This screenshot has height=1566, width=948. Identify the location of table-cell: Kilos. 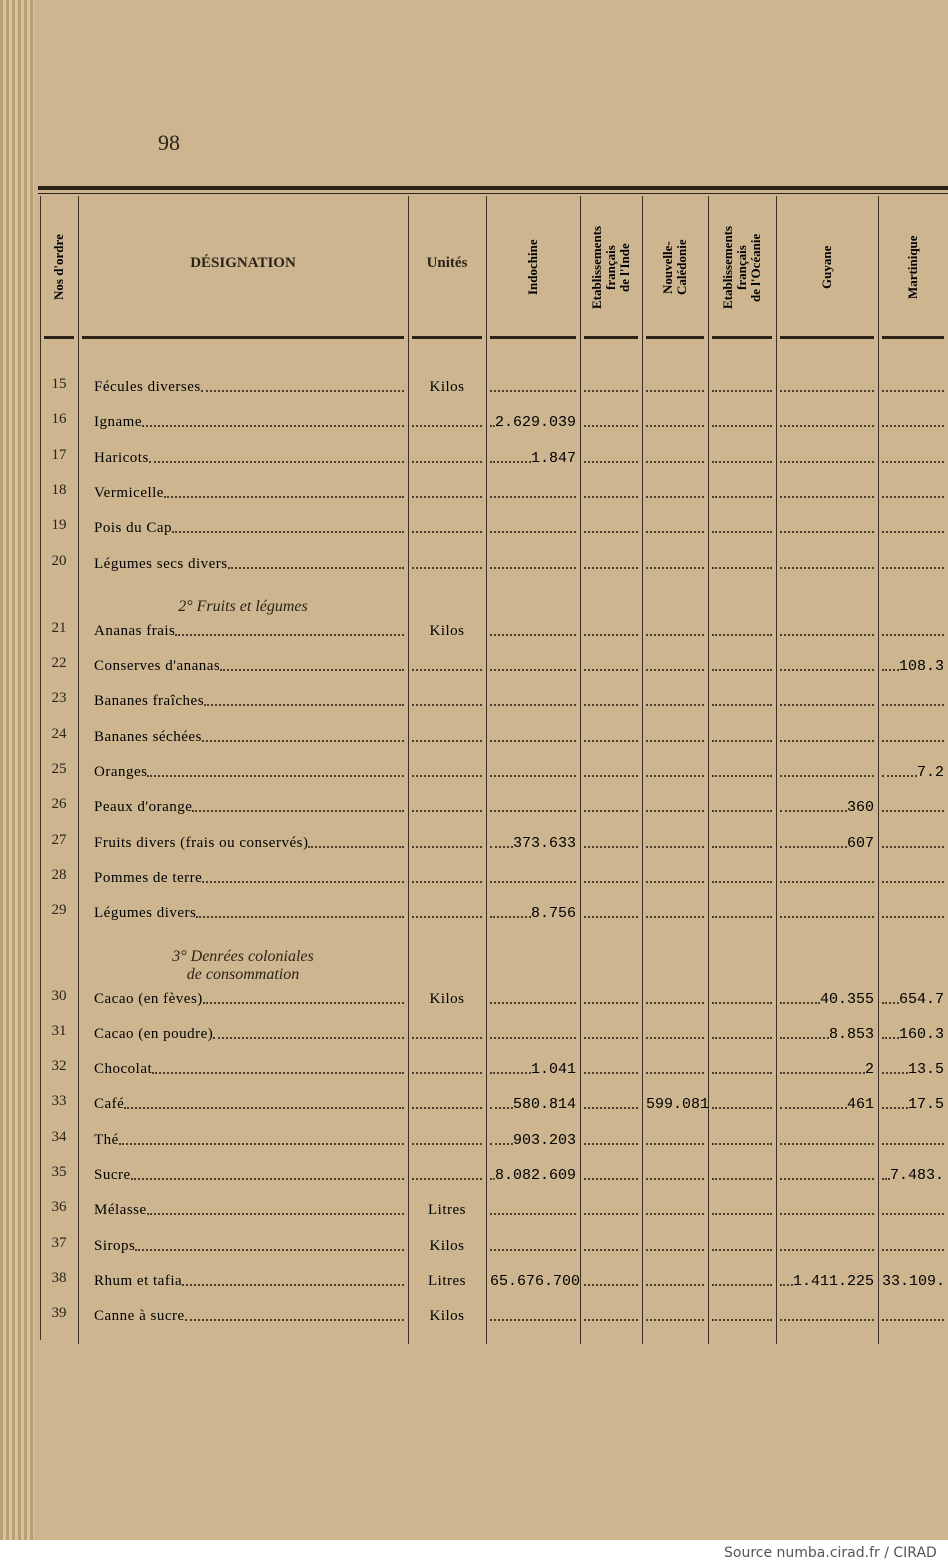
(447, 630).